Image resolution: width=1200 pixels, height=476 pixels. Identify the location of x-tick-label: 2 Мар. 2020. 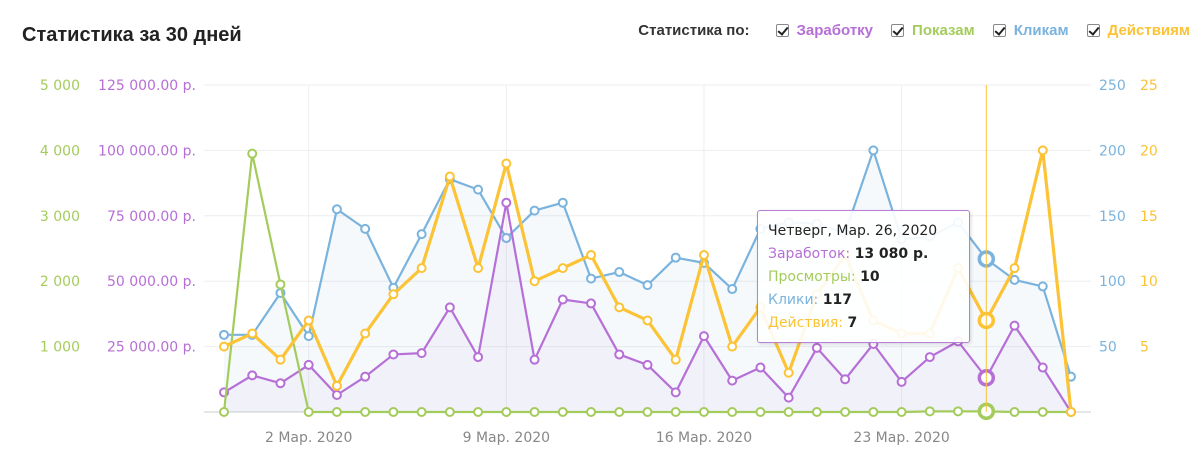
(308, 438).